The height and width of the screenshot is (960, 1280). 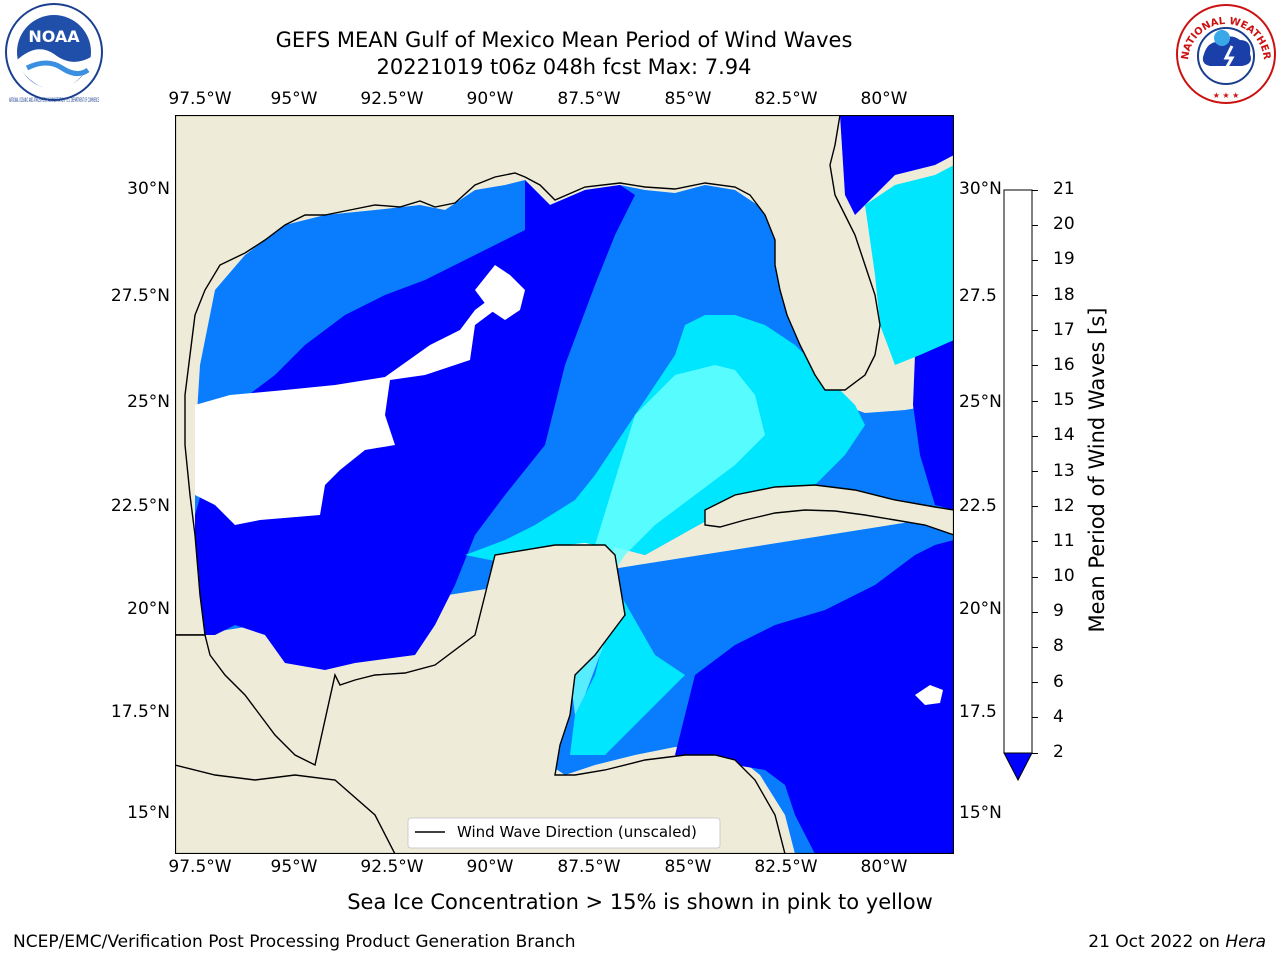 What do you see at coordinates (929, 695) in the screenshot?
I see `nodata-cayman` at bounding box center [929, 695].